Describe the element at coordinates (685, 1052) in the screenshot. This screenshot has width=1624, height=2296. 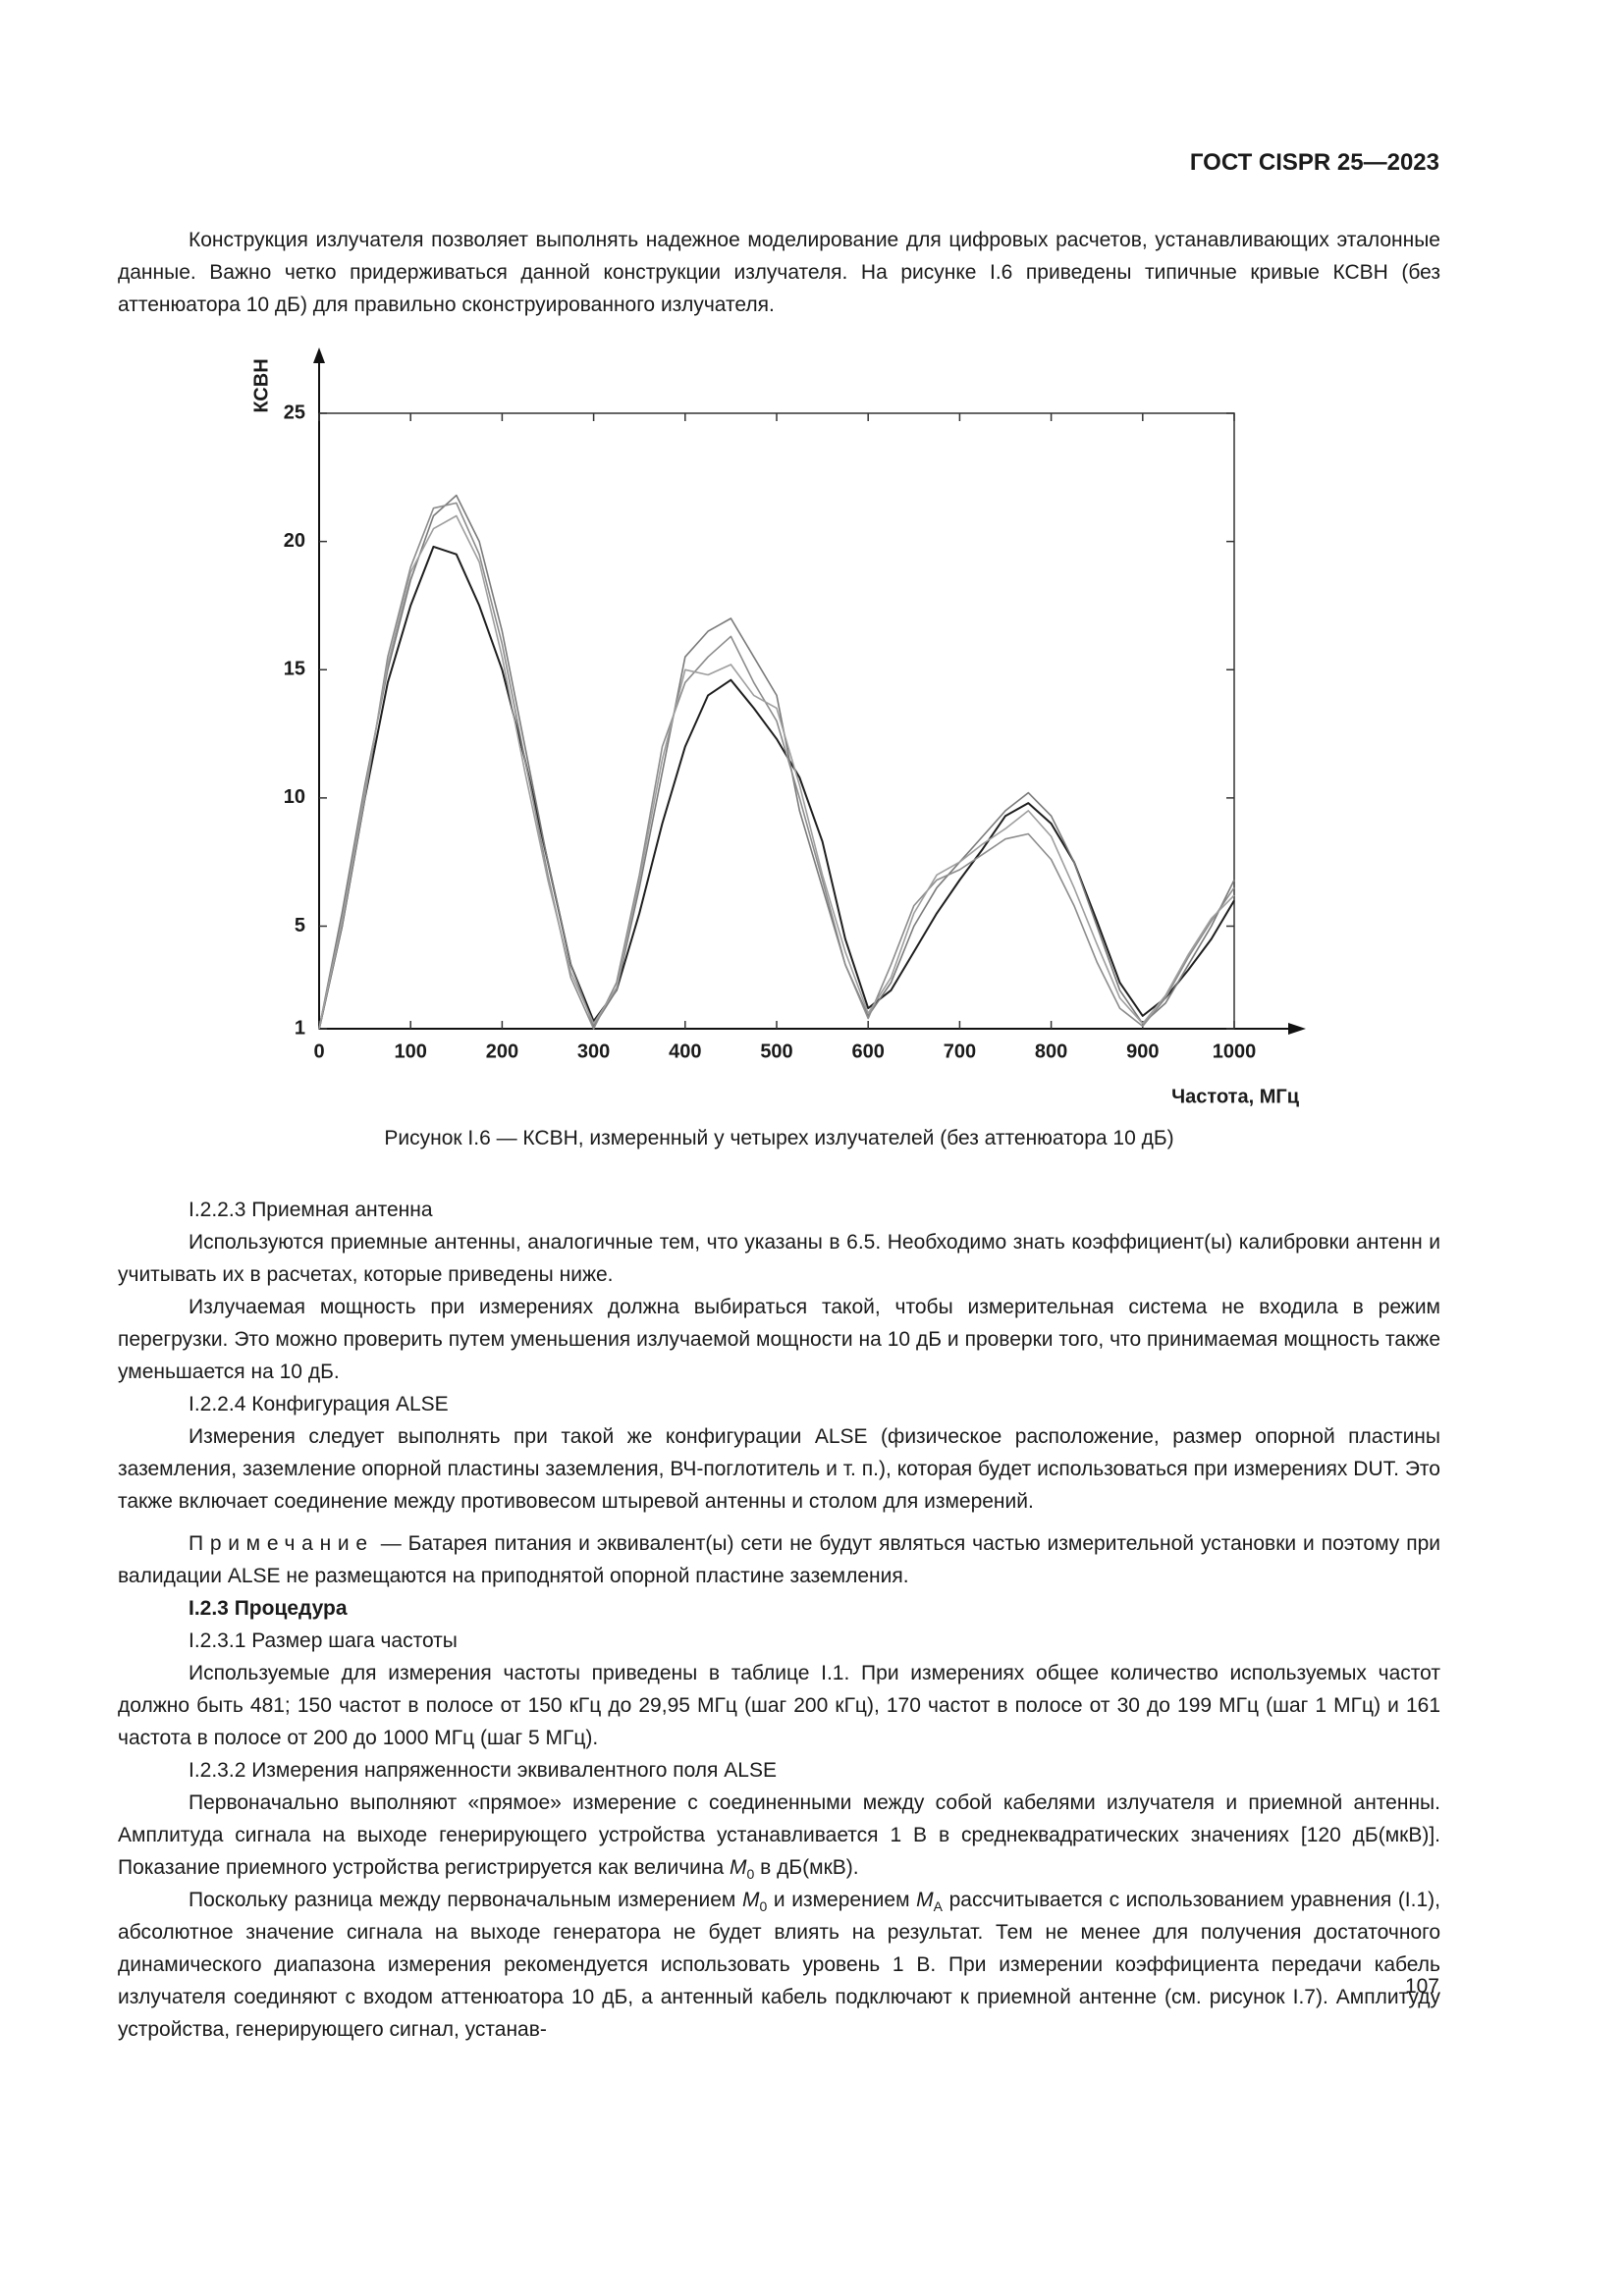
I see `x-tick-label: 400` at that location.